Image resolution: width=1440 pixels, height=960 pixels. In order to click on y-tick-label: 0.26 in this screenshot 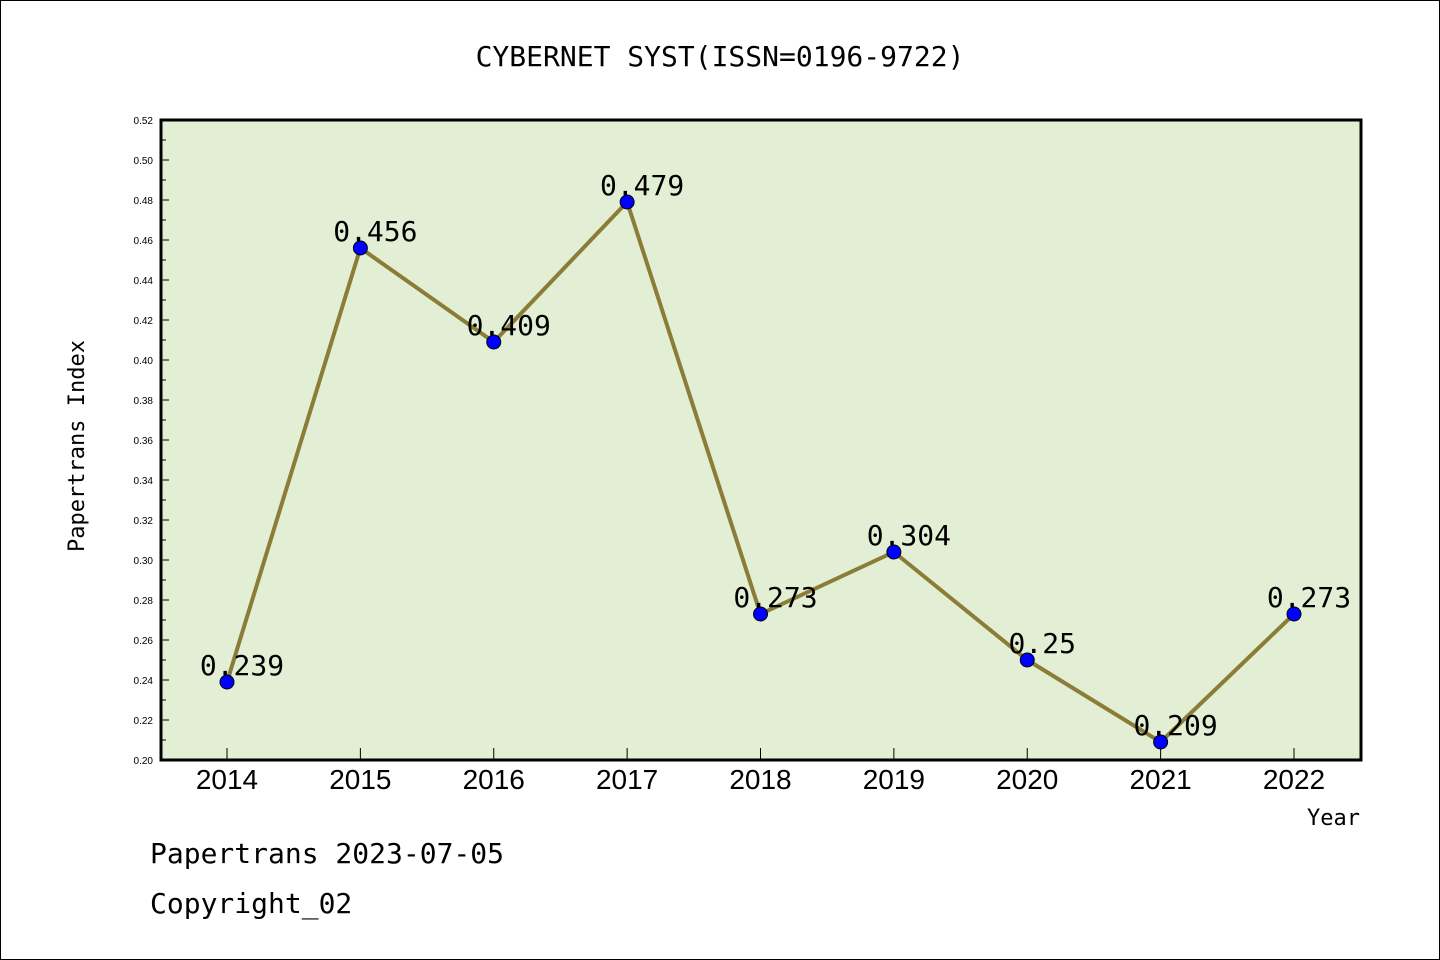, I will do `click(144, 641)`.